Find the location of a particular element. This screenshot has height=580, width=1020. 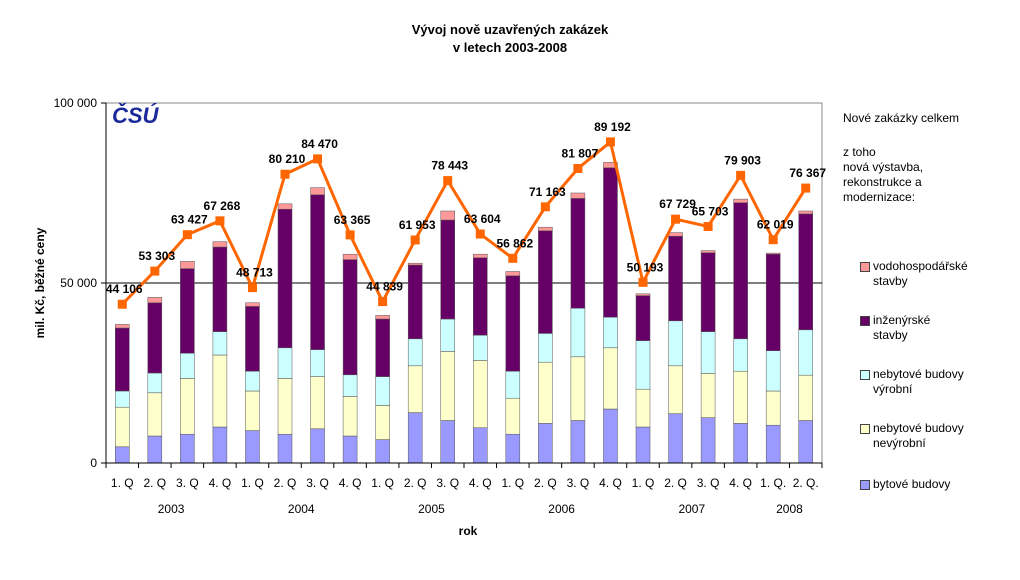

total-data-label: 81 807 is located at coordinates (580, 153).